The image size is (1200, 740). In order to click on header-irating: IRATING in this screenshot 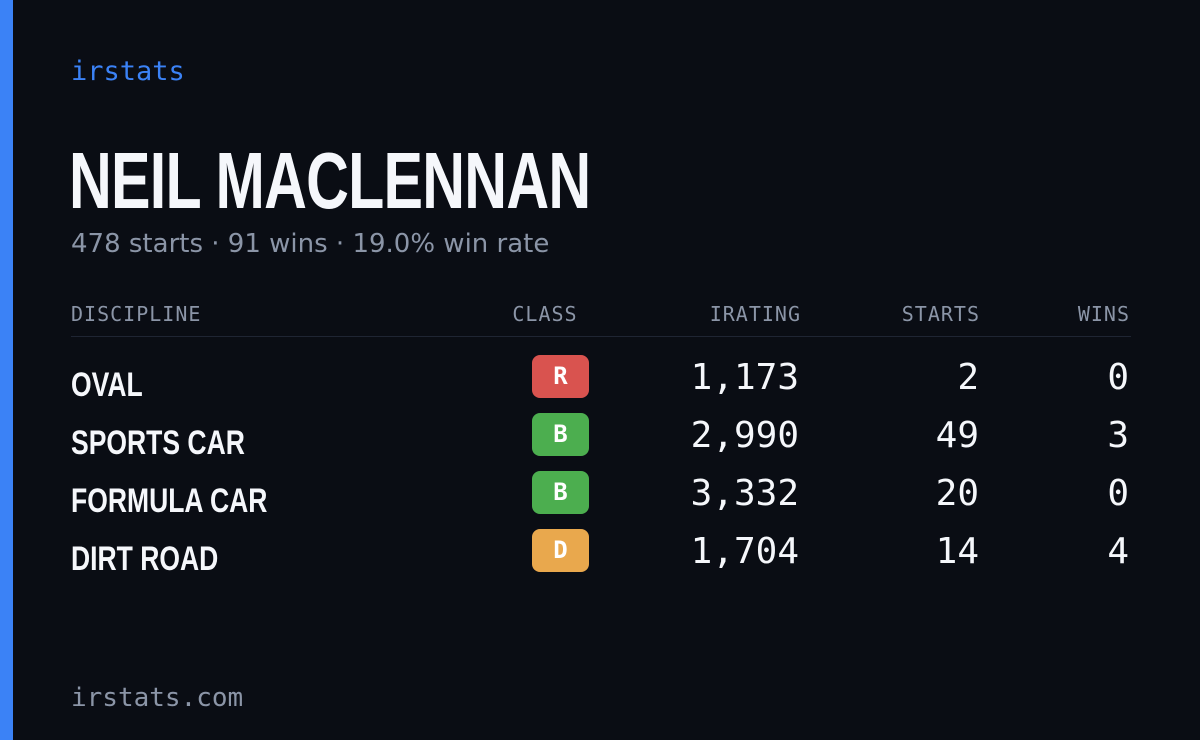, I will do `click(755, 314)`.